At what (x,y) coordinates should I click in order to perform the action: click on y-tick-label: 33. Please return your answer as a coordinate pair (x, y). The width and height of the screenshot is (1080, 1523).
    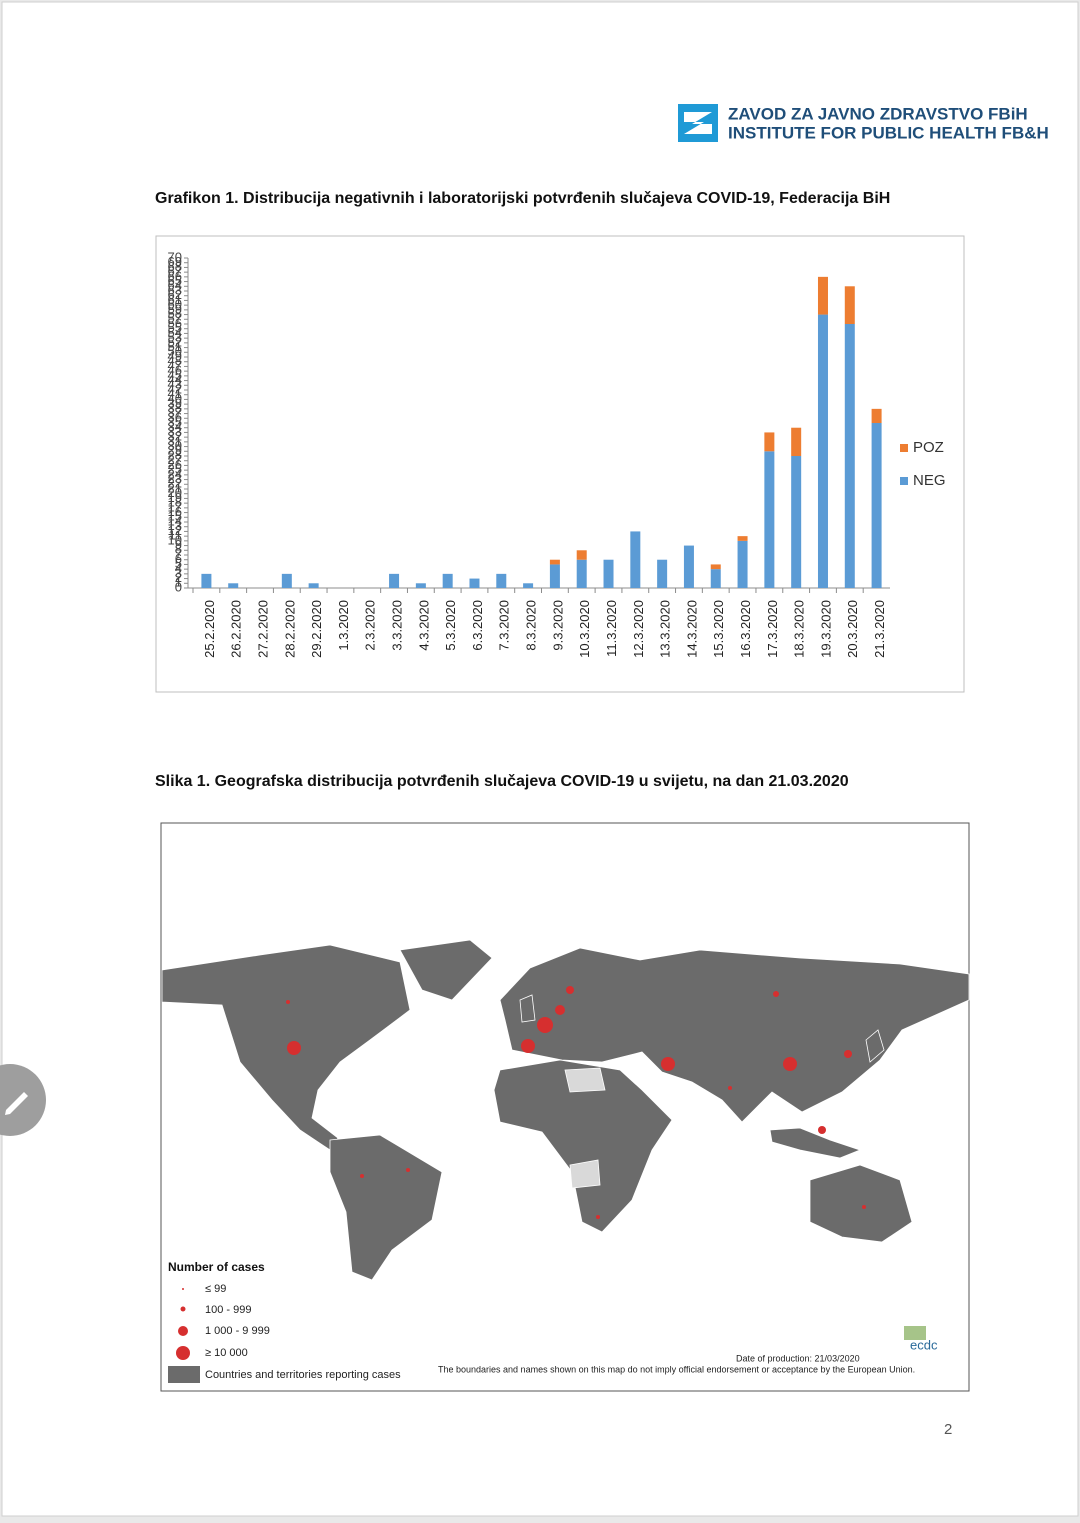
    Looking at the image, I should click on (175, 431).